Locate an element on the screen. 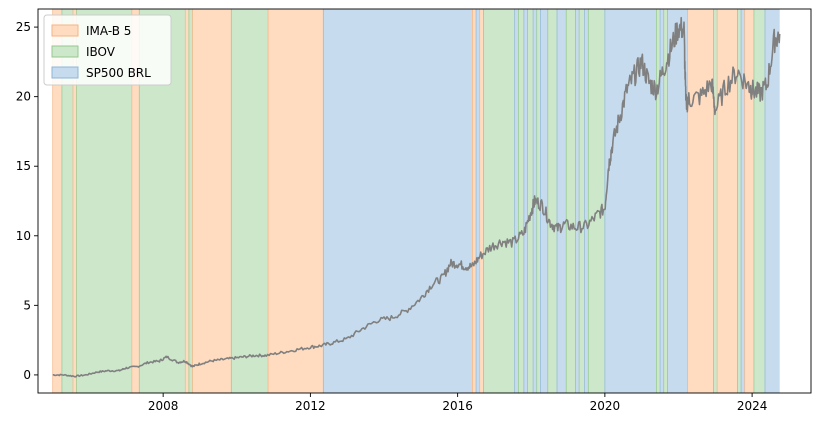  legend: IMA-B 5 IBOV SP500 BRL is located at coordinates (107, 50).